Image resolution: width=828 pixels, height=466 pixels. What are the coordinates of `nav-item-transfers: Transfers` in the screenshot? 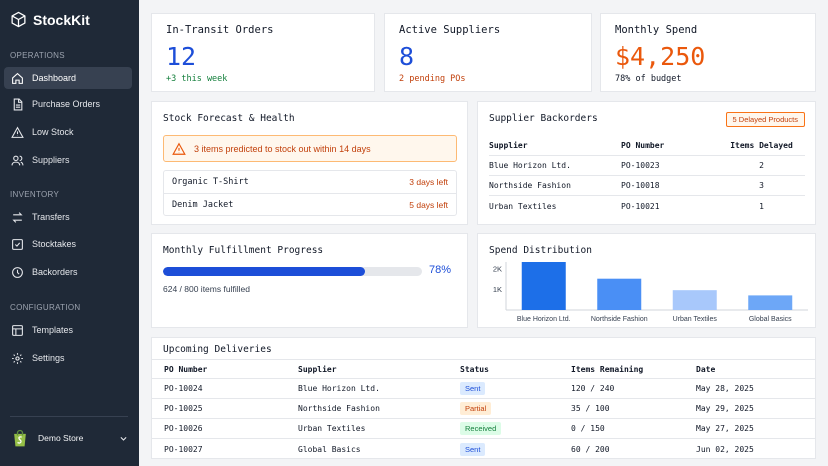 It's located at (68, 217).